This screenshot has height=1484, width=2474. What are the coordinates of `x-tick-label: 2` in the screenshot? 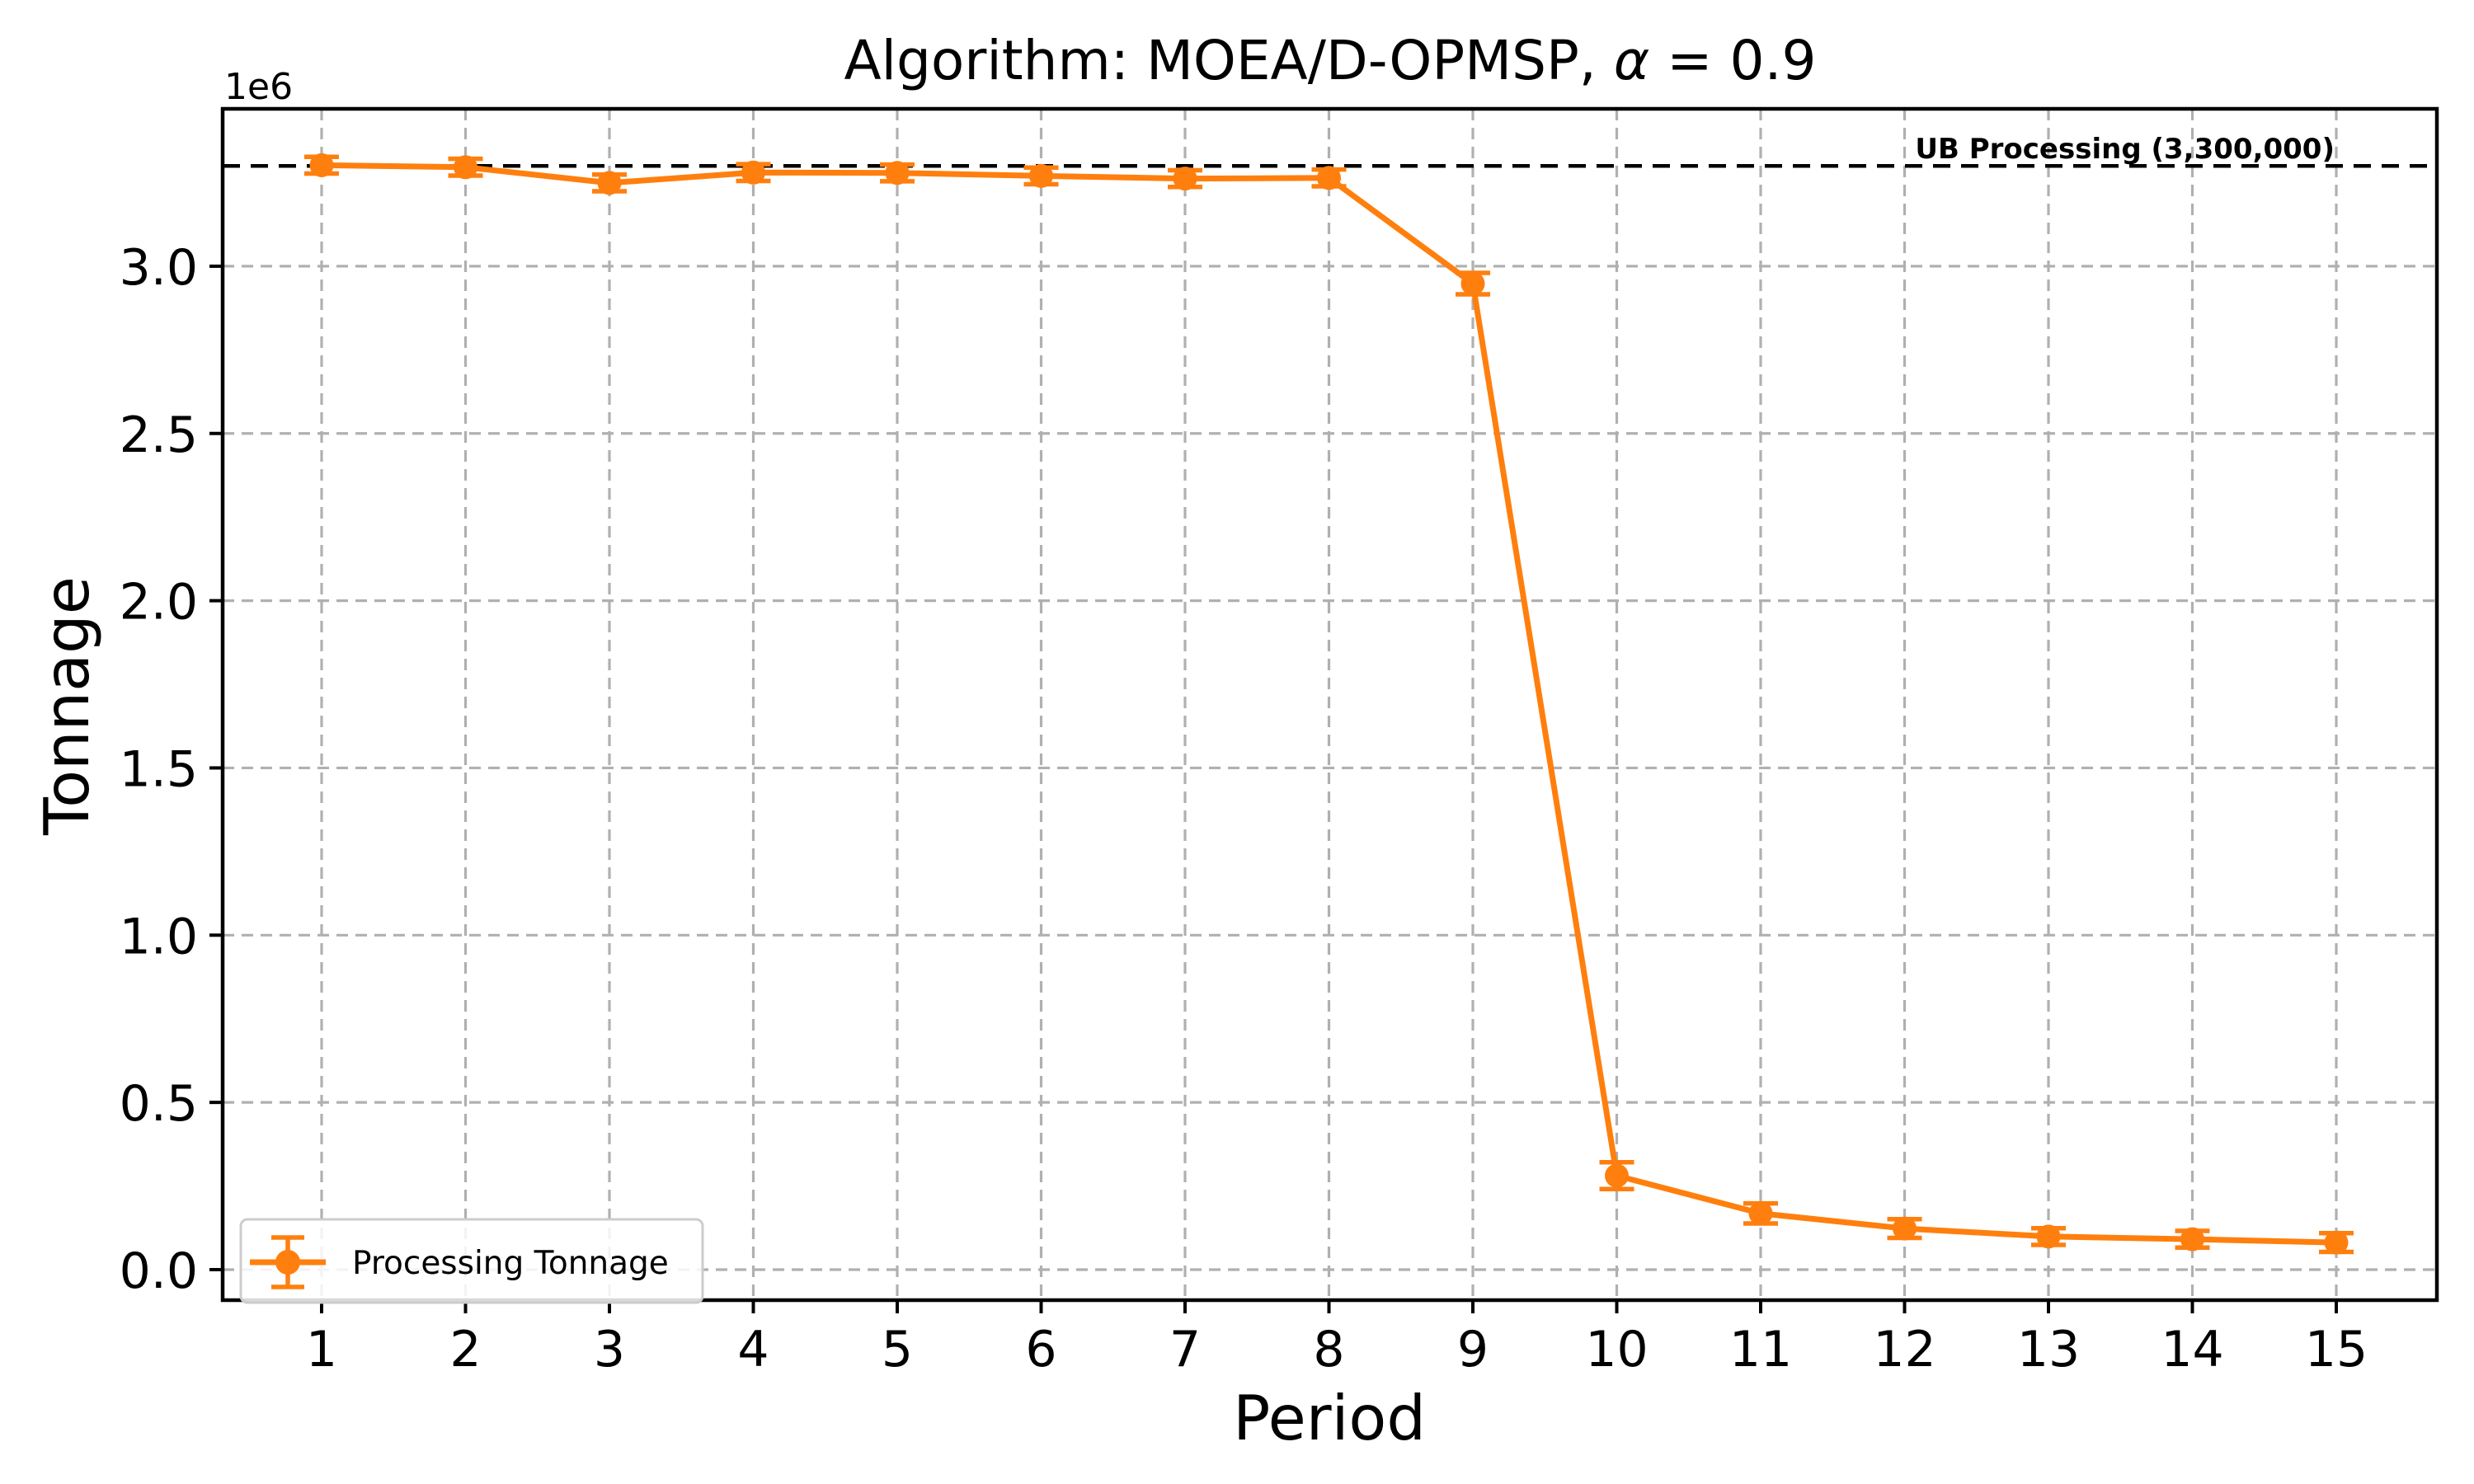 It's located at (465, 1349).